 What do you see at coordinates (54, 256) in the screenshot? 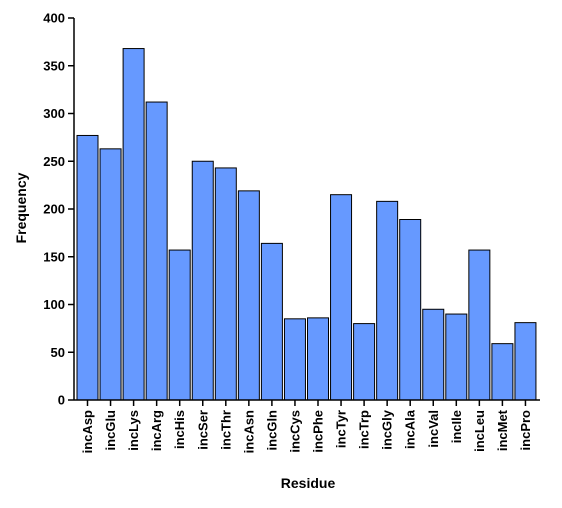
I see `y-tick-label: 150` at bounding box center [54, 256].